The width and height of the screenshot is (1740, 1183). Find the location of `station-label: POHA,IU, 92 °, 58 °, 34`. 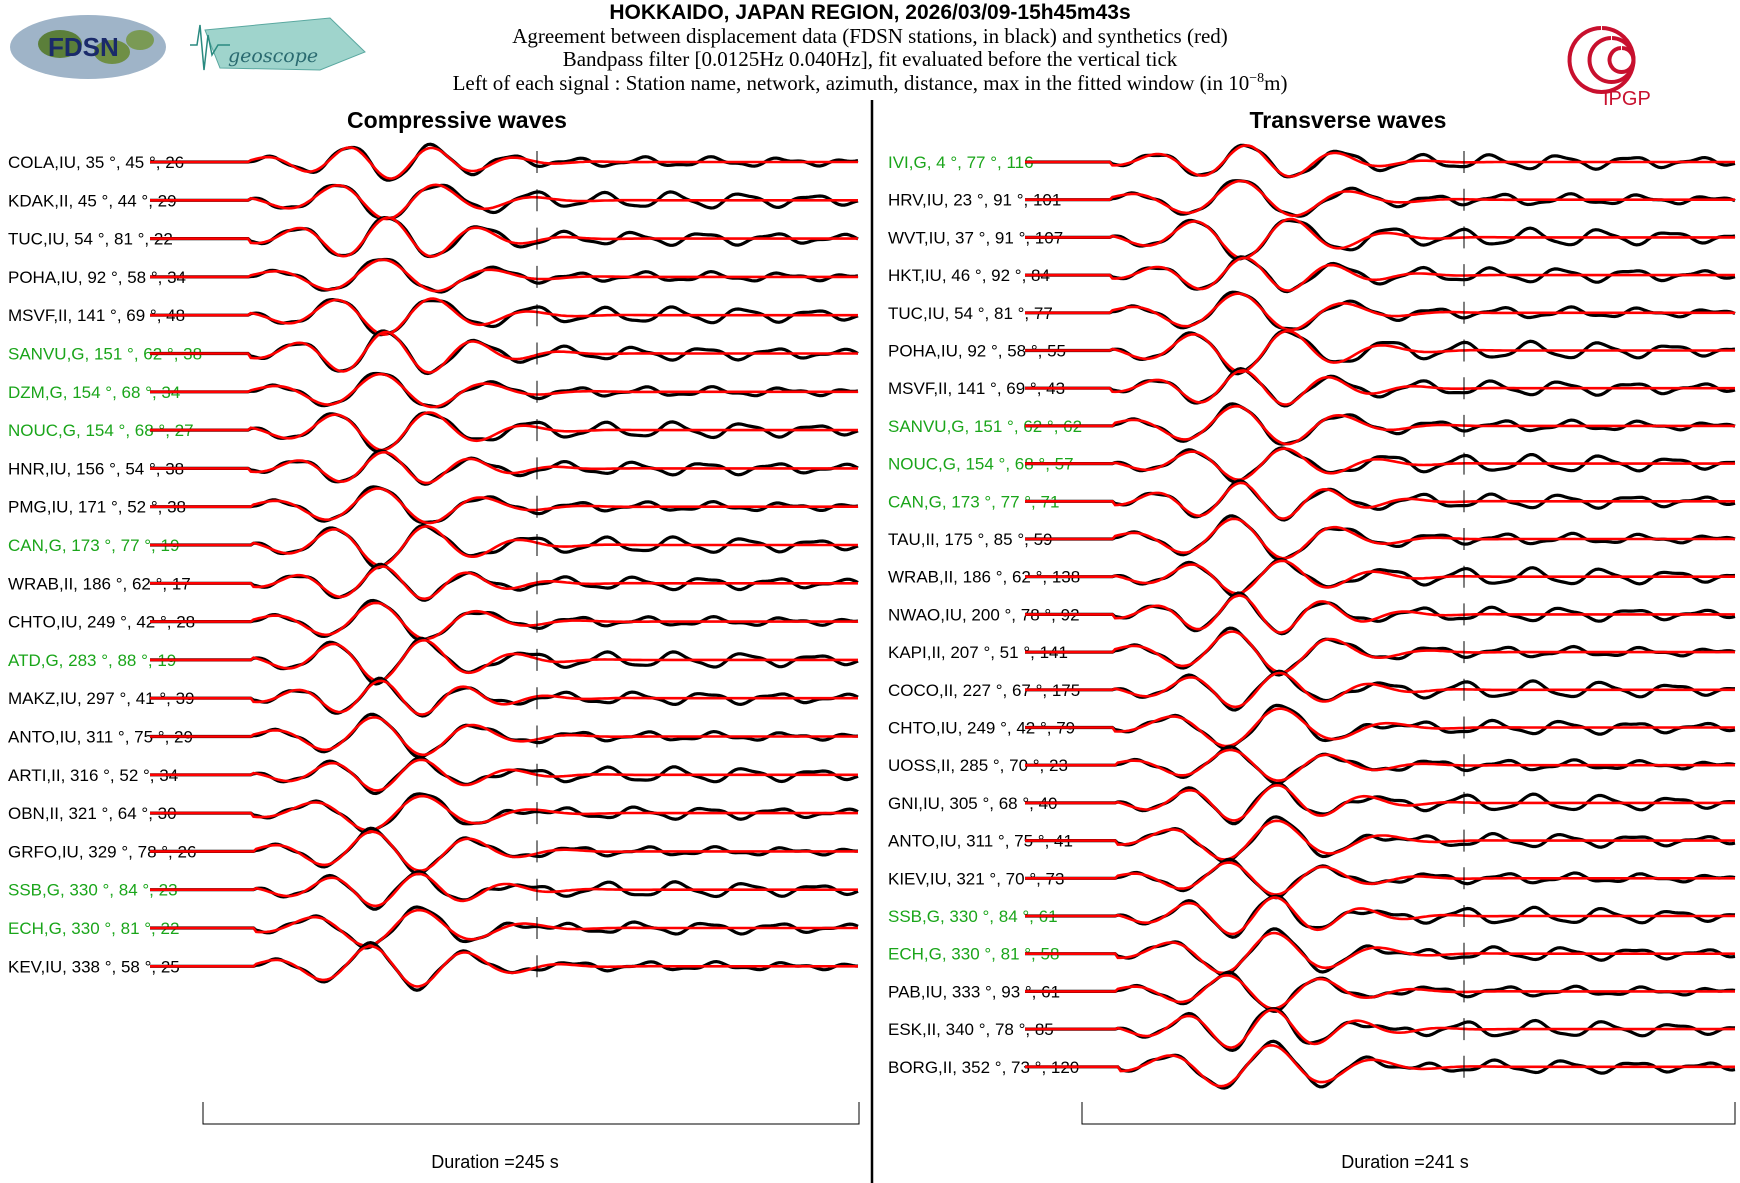

station-label: POHA,IU, 92 °, 58 °, 34 is located at coordinates (97, 277).